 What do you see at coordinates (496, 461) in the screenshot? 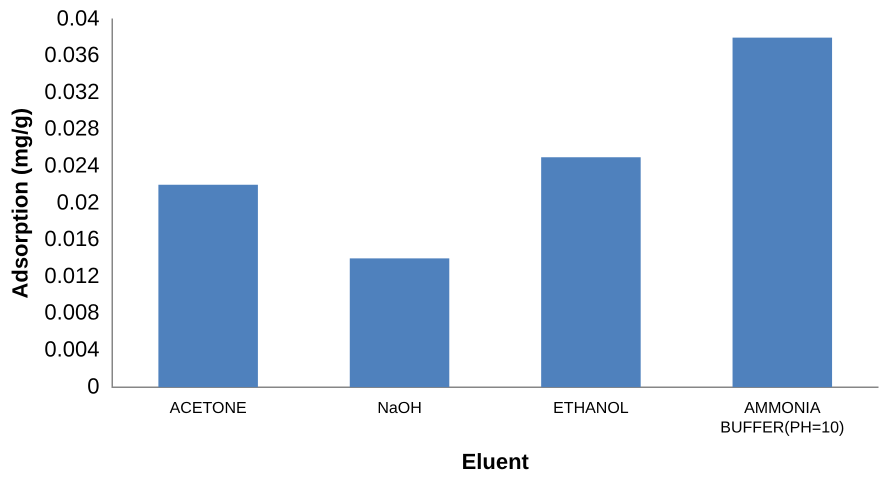
I see `x-axis-title: Eluent` at bounding box center [496, 461].